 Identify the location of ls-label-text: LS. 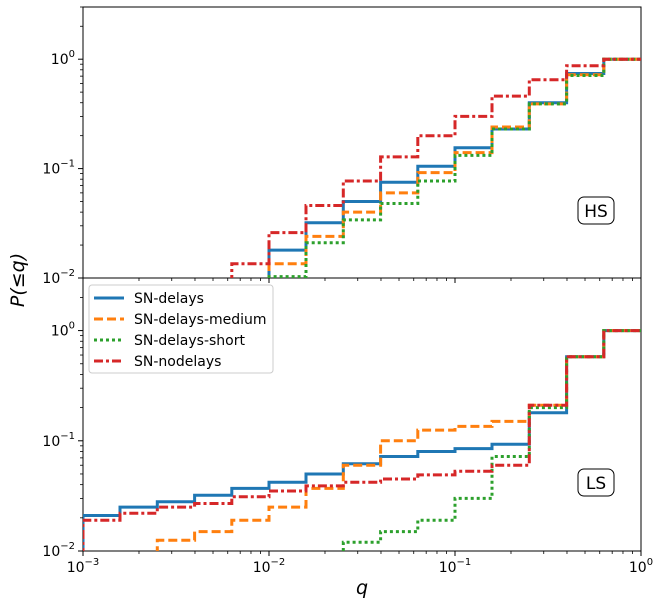
(596, 484).